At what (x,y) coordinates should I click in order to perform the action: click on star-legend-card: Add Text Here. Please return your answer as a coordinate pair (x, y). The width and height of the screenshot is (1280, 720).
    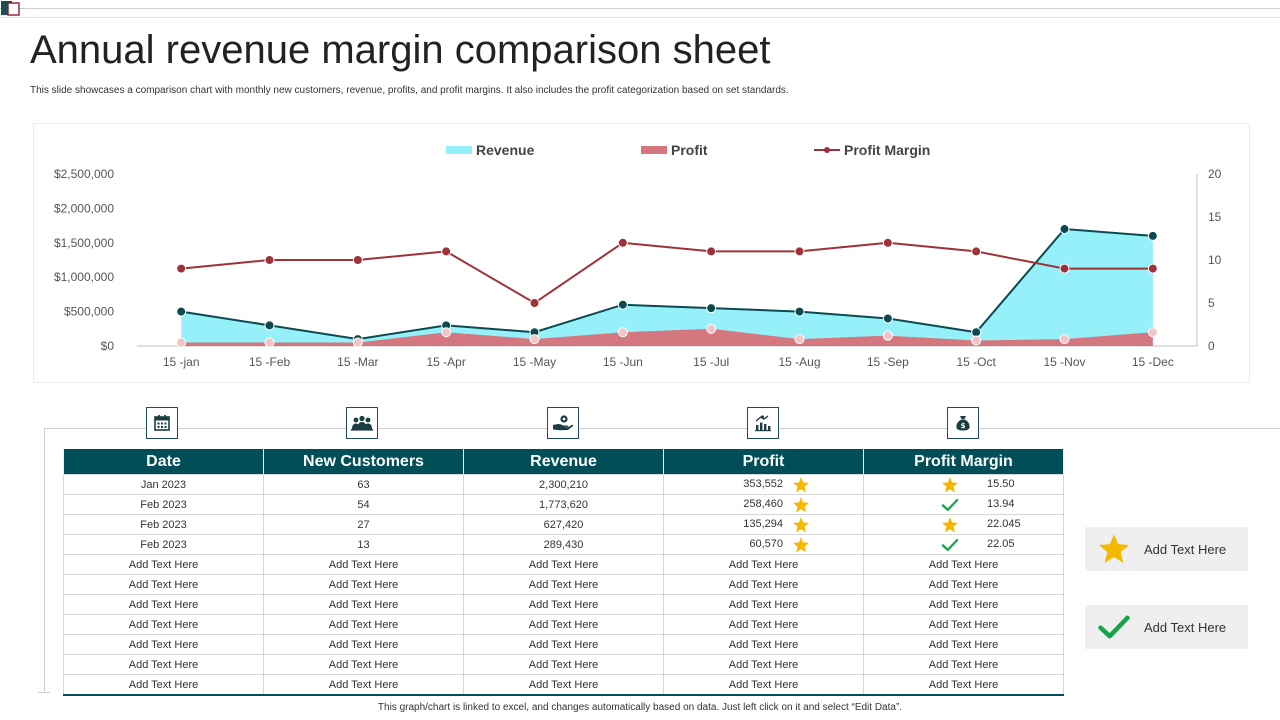
    Looking at the image, I should click on (1166, 549).